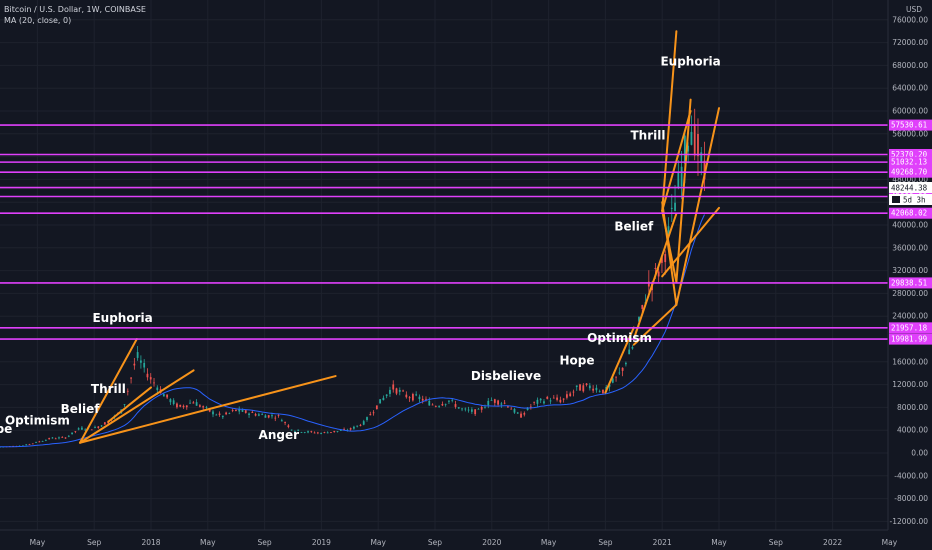 The height and width of the screenshot is (550, 932). What do you see at coordinates (912, 430) in the screenshot?
I see `price-tick-label: 4000.00` at bounding box center [912, 430].